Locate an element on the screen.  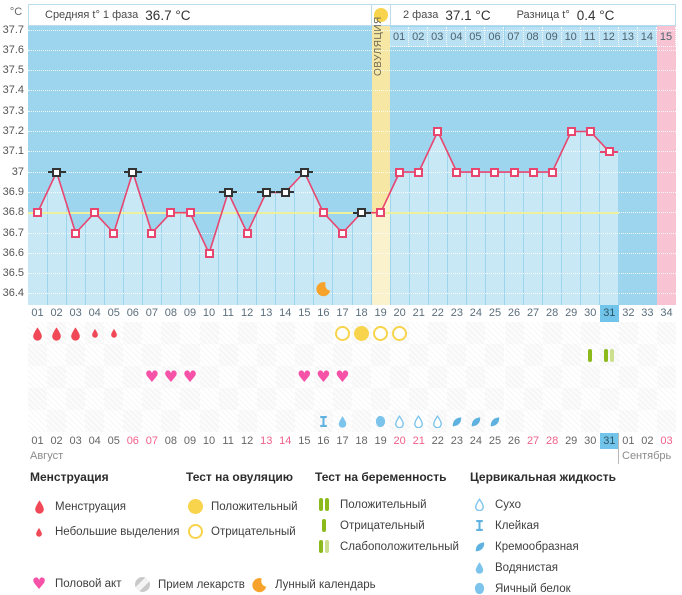
cycle-day-cell: 13 is located at coordinates (266, 313).